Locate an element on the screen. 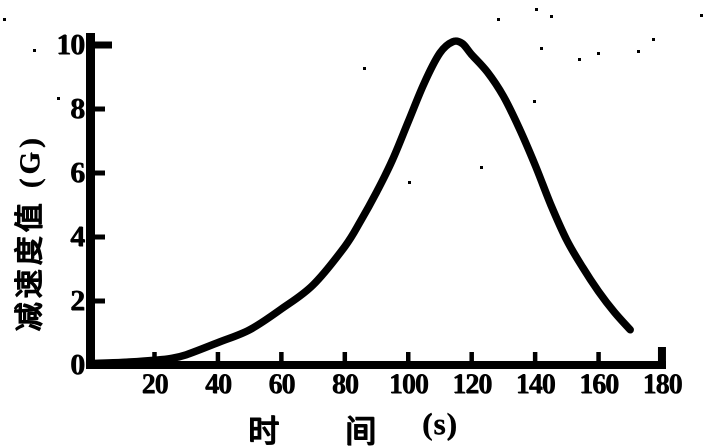 Image resolution: width=721 pixels, height=446 pixels. x-axis-title-word-time1: 时 is located at coordinates (263, 430).